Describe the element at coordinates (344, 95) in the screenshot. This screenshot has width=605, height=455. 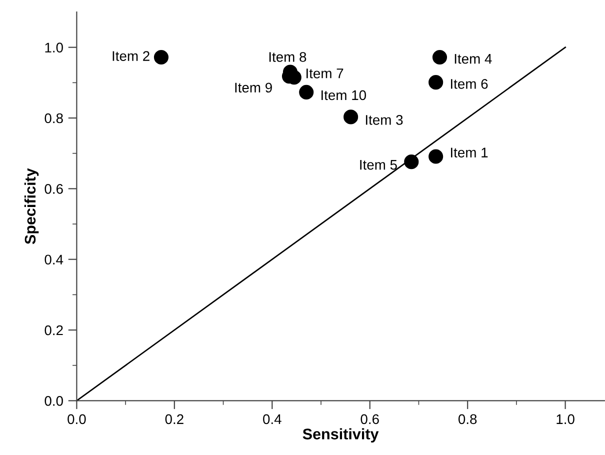
I see `annotation: Item 10` at that location.